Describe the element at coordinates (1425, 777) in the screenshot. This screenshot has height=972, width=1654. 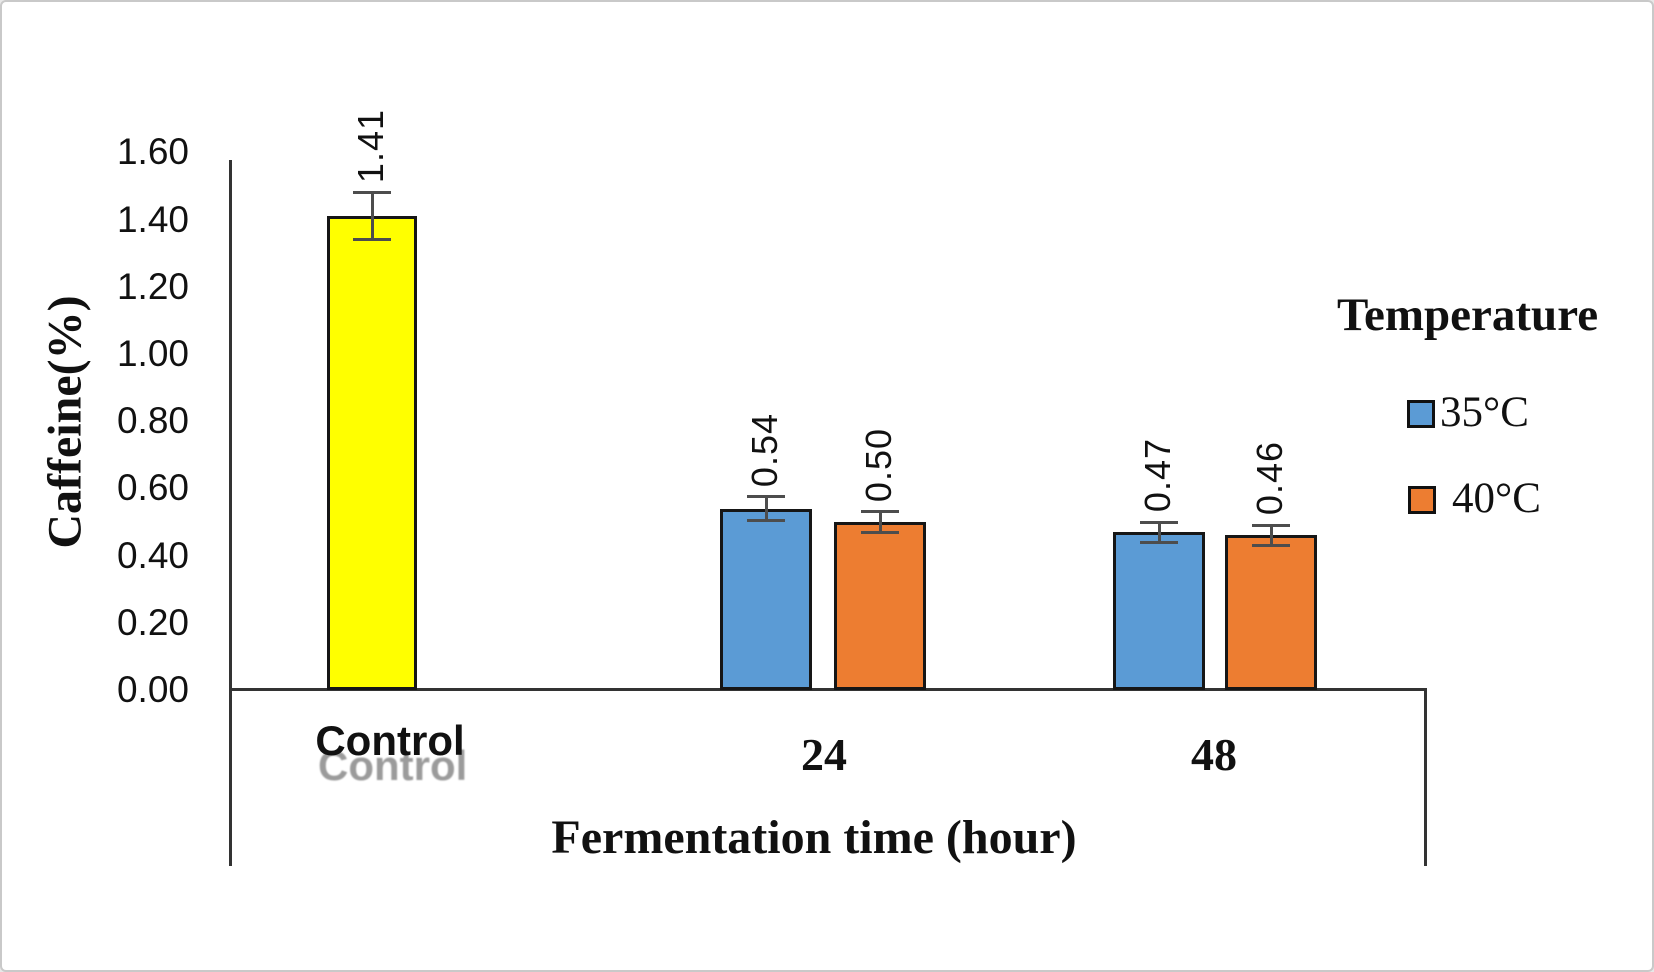
I see `plot-right-border-line` at that location.